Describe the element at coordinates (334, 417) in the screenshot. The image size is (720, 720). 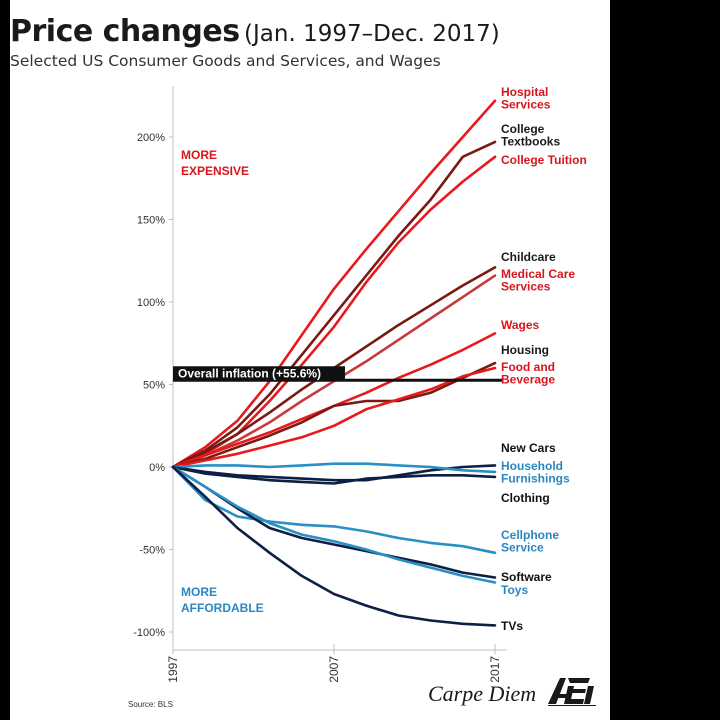
I see `series-line-food-and-beverage` at that location.